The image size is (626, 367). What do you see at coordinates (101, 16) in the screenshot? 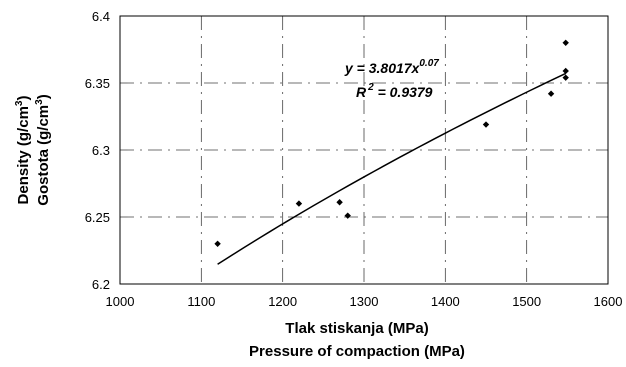
I see `y-tick-label: 6.4` at bounding box center [101, 16].